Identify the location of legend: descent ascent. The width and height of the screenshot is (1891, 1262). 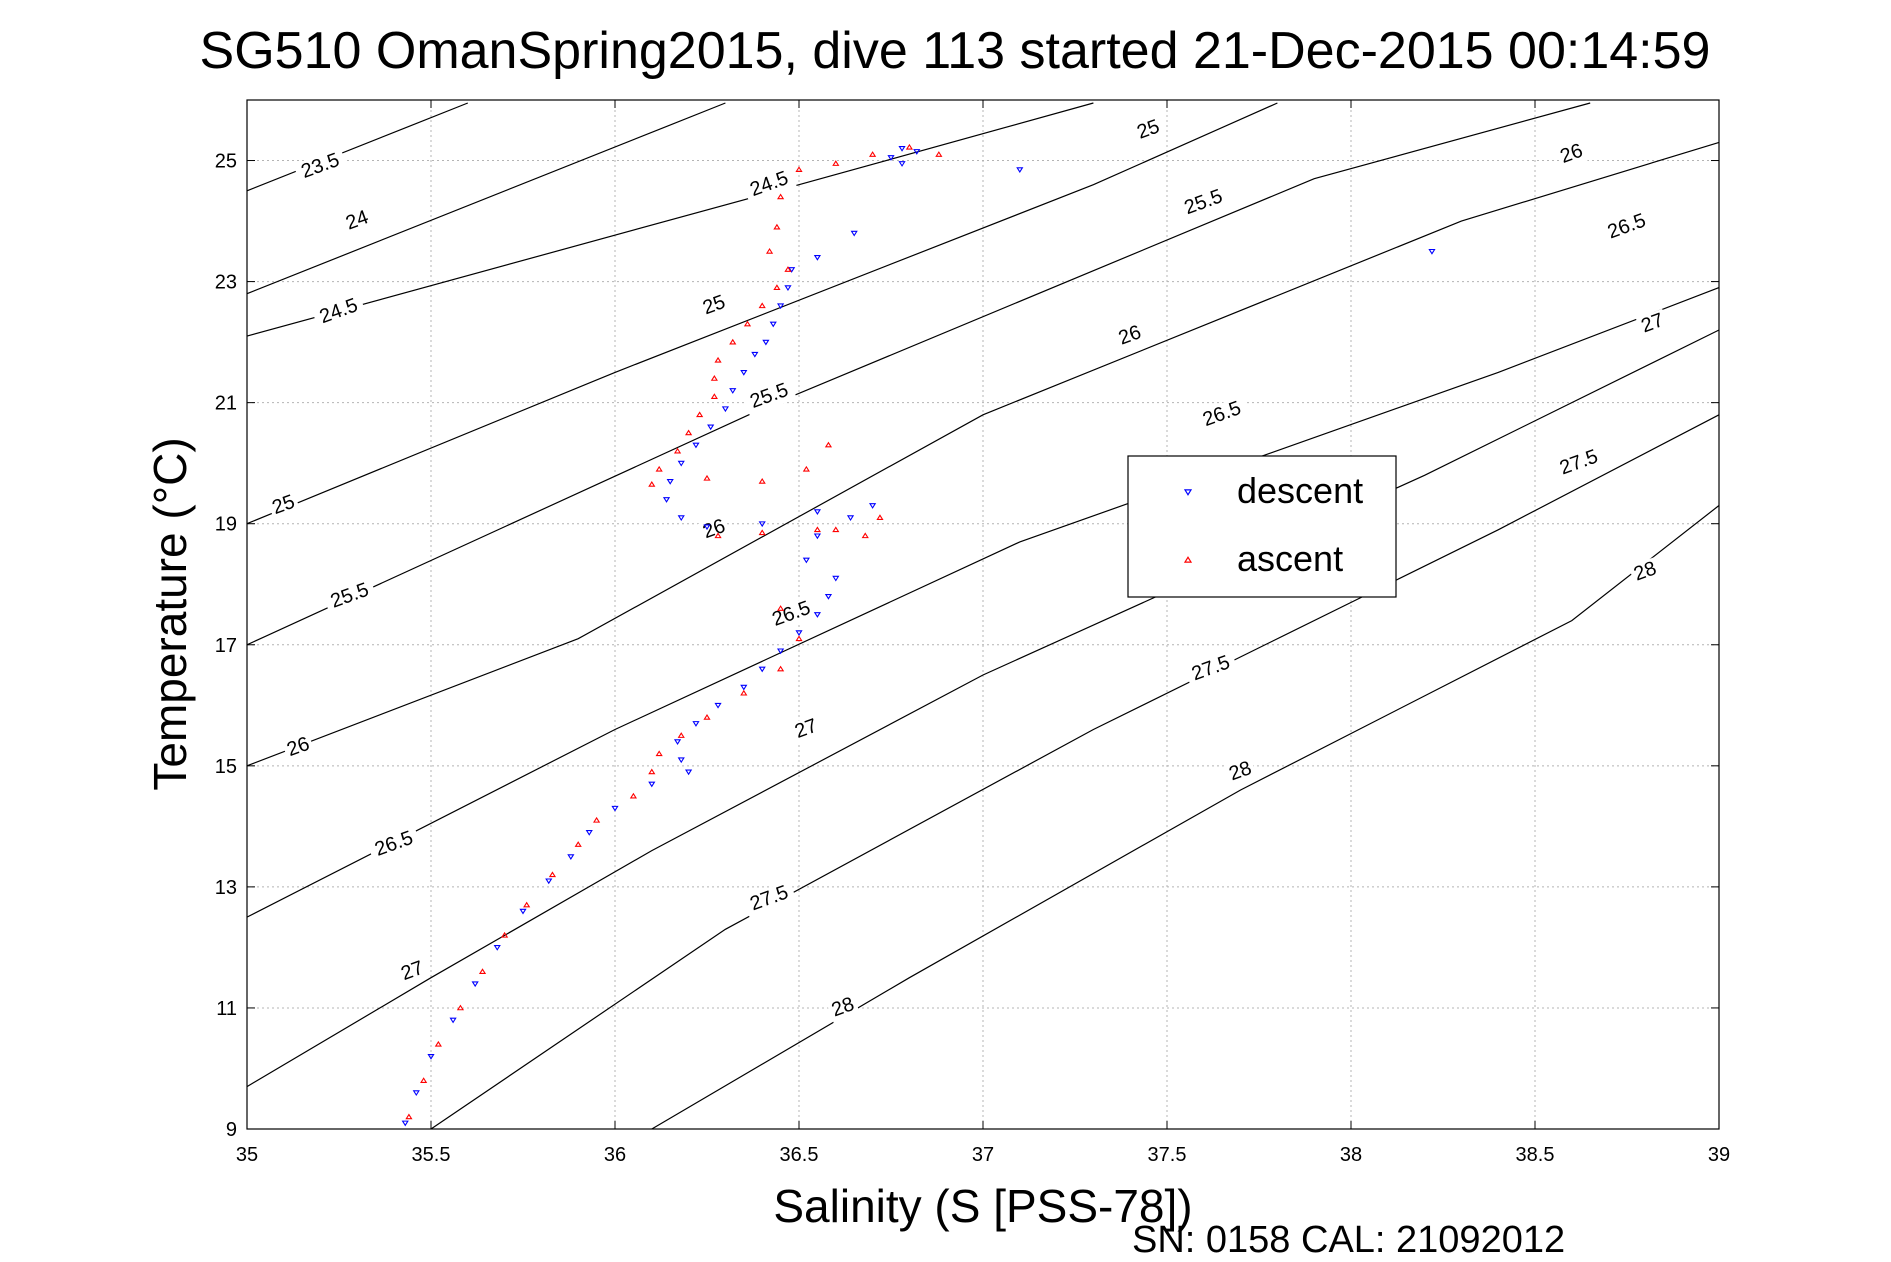
(1262, 526).